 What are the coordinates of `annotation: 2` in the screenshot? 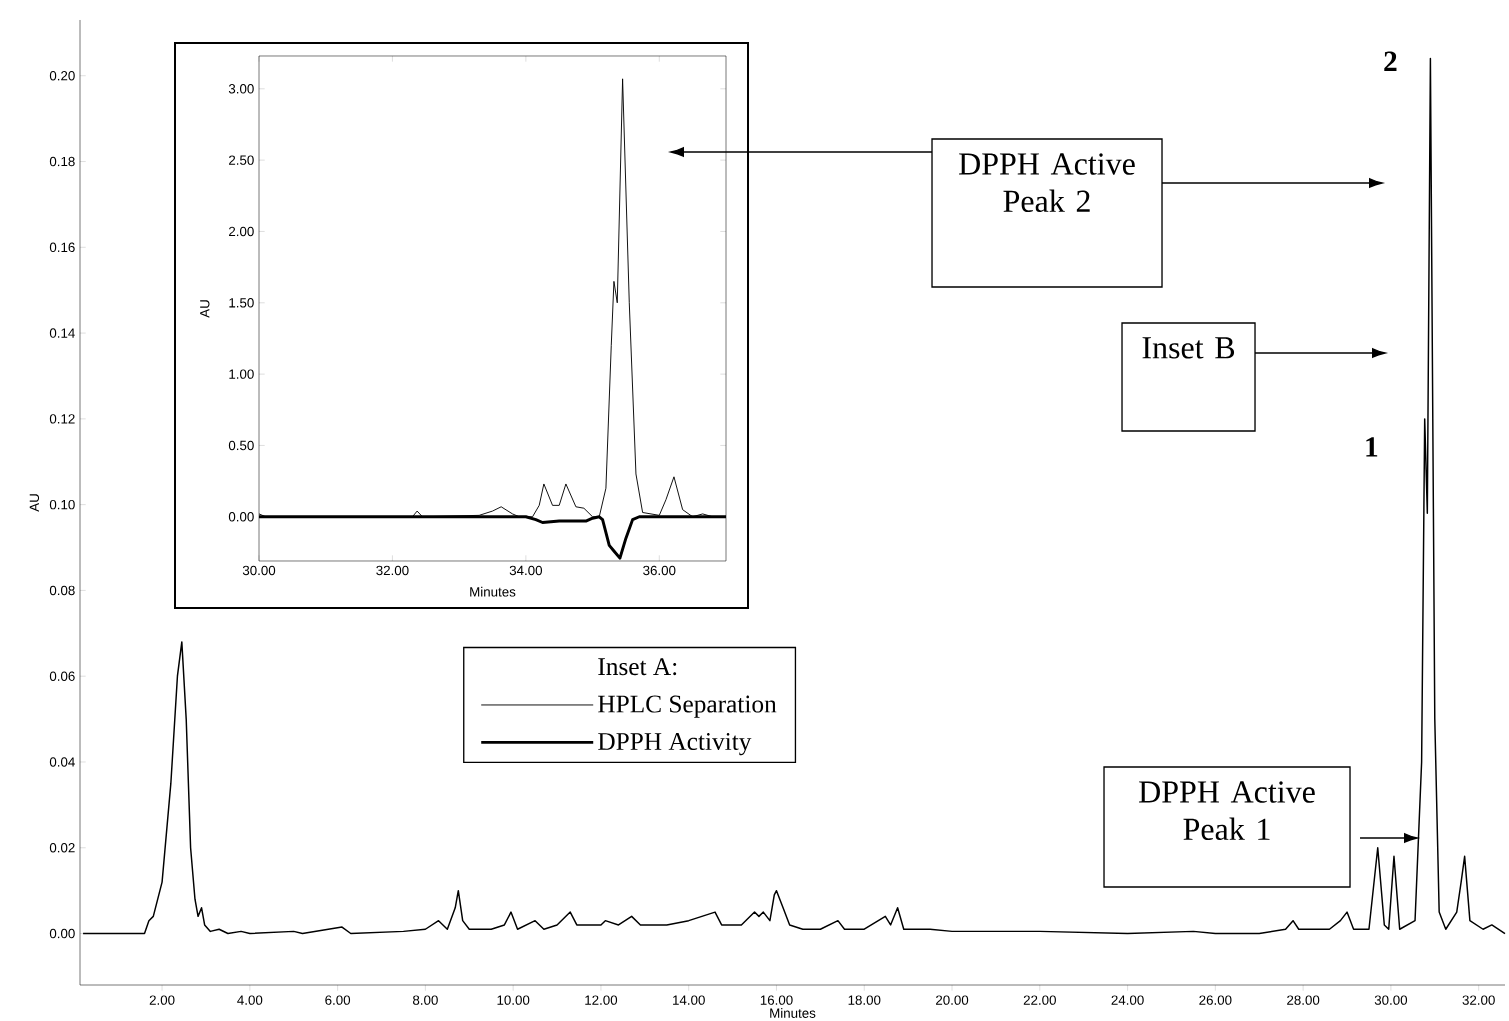 It's located at (1390, 61).